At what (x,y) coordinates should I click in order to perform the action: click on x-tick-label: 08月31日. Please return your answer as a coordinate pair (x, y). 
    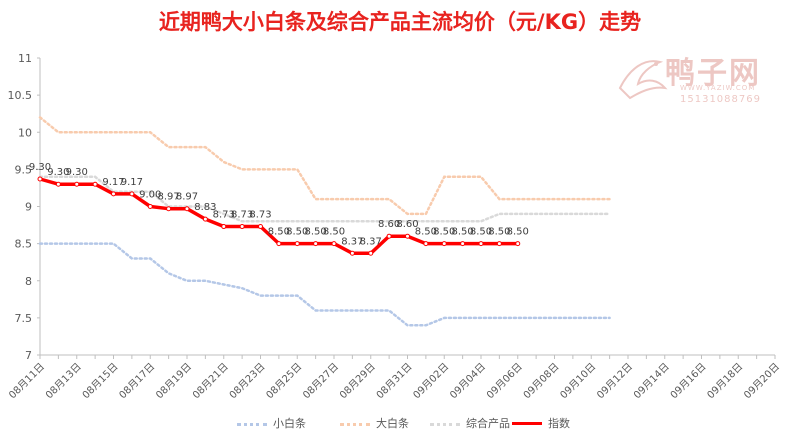
    Looking at the image, I should click on (394, 381).